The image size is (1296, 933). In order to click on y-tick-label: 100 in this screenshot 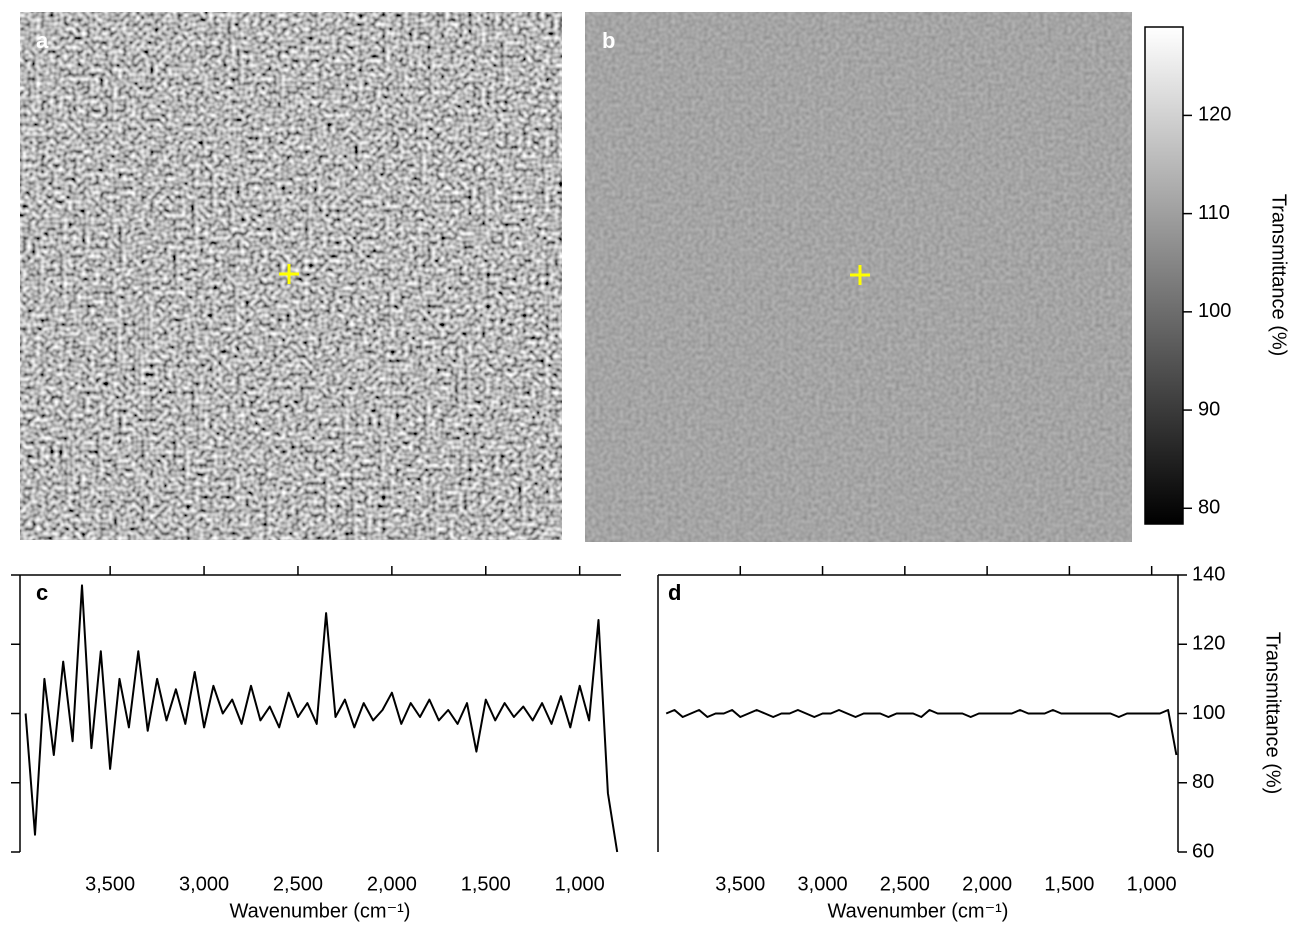, I will do `click(1208, 713)`.